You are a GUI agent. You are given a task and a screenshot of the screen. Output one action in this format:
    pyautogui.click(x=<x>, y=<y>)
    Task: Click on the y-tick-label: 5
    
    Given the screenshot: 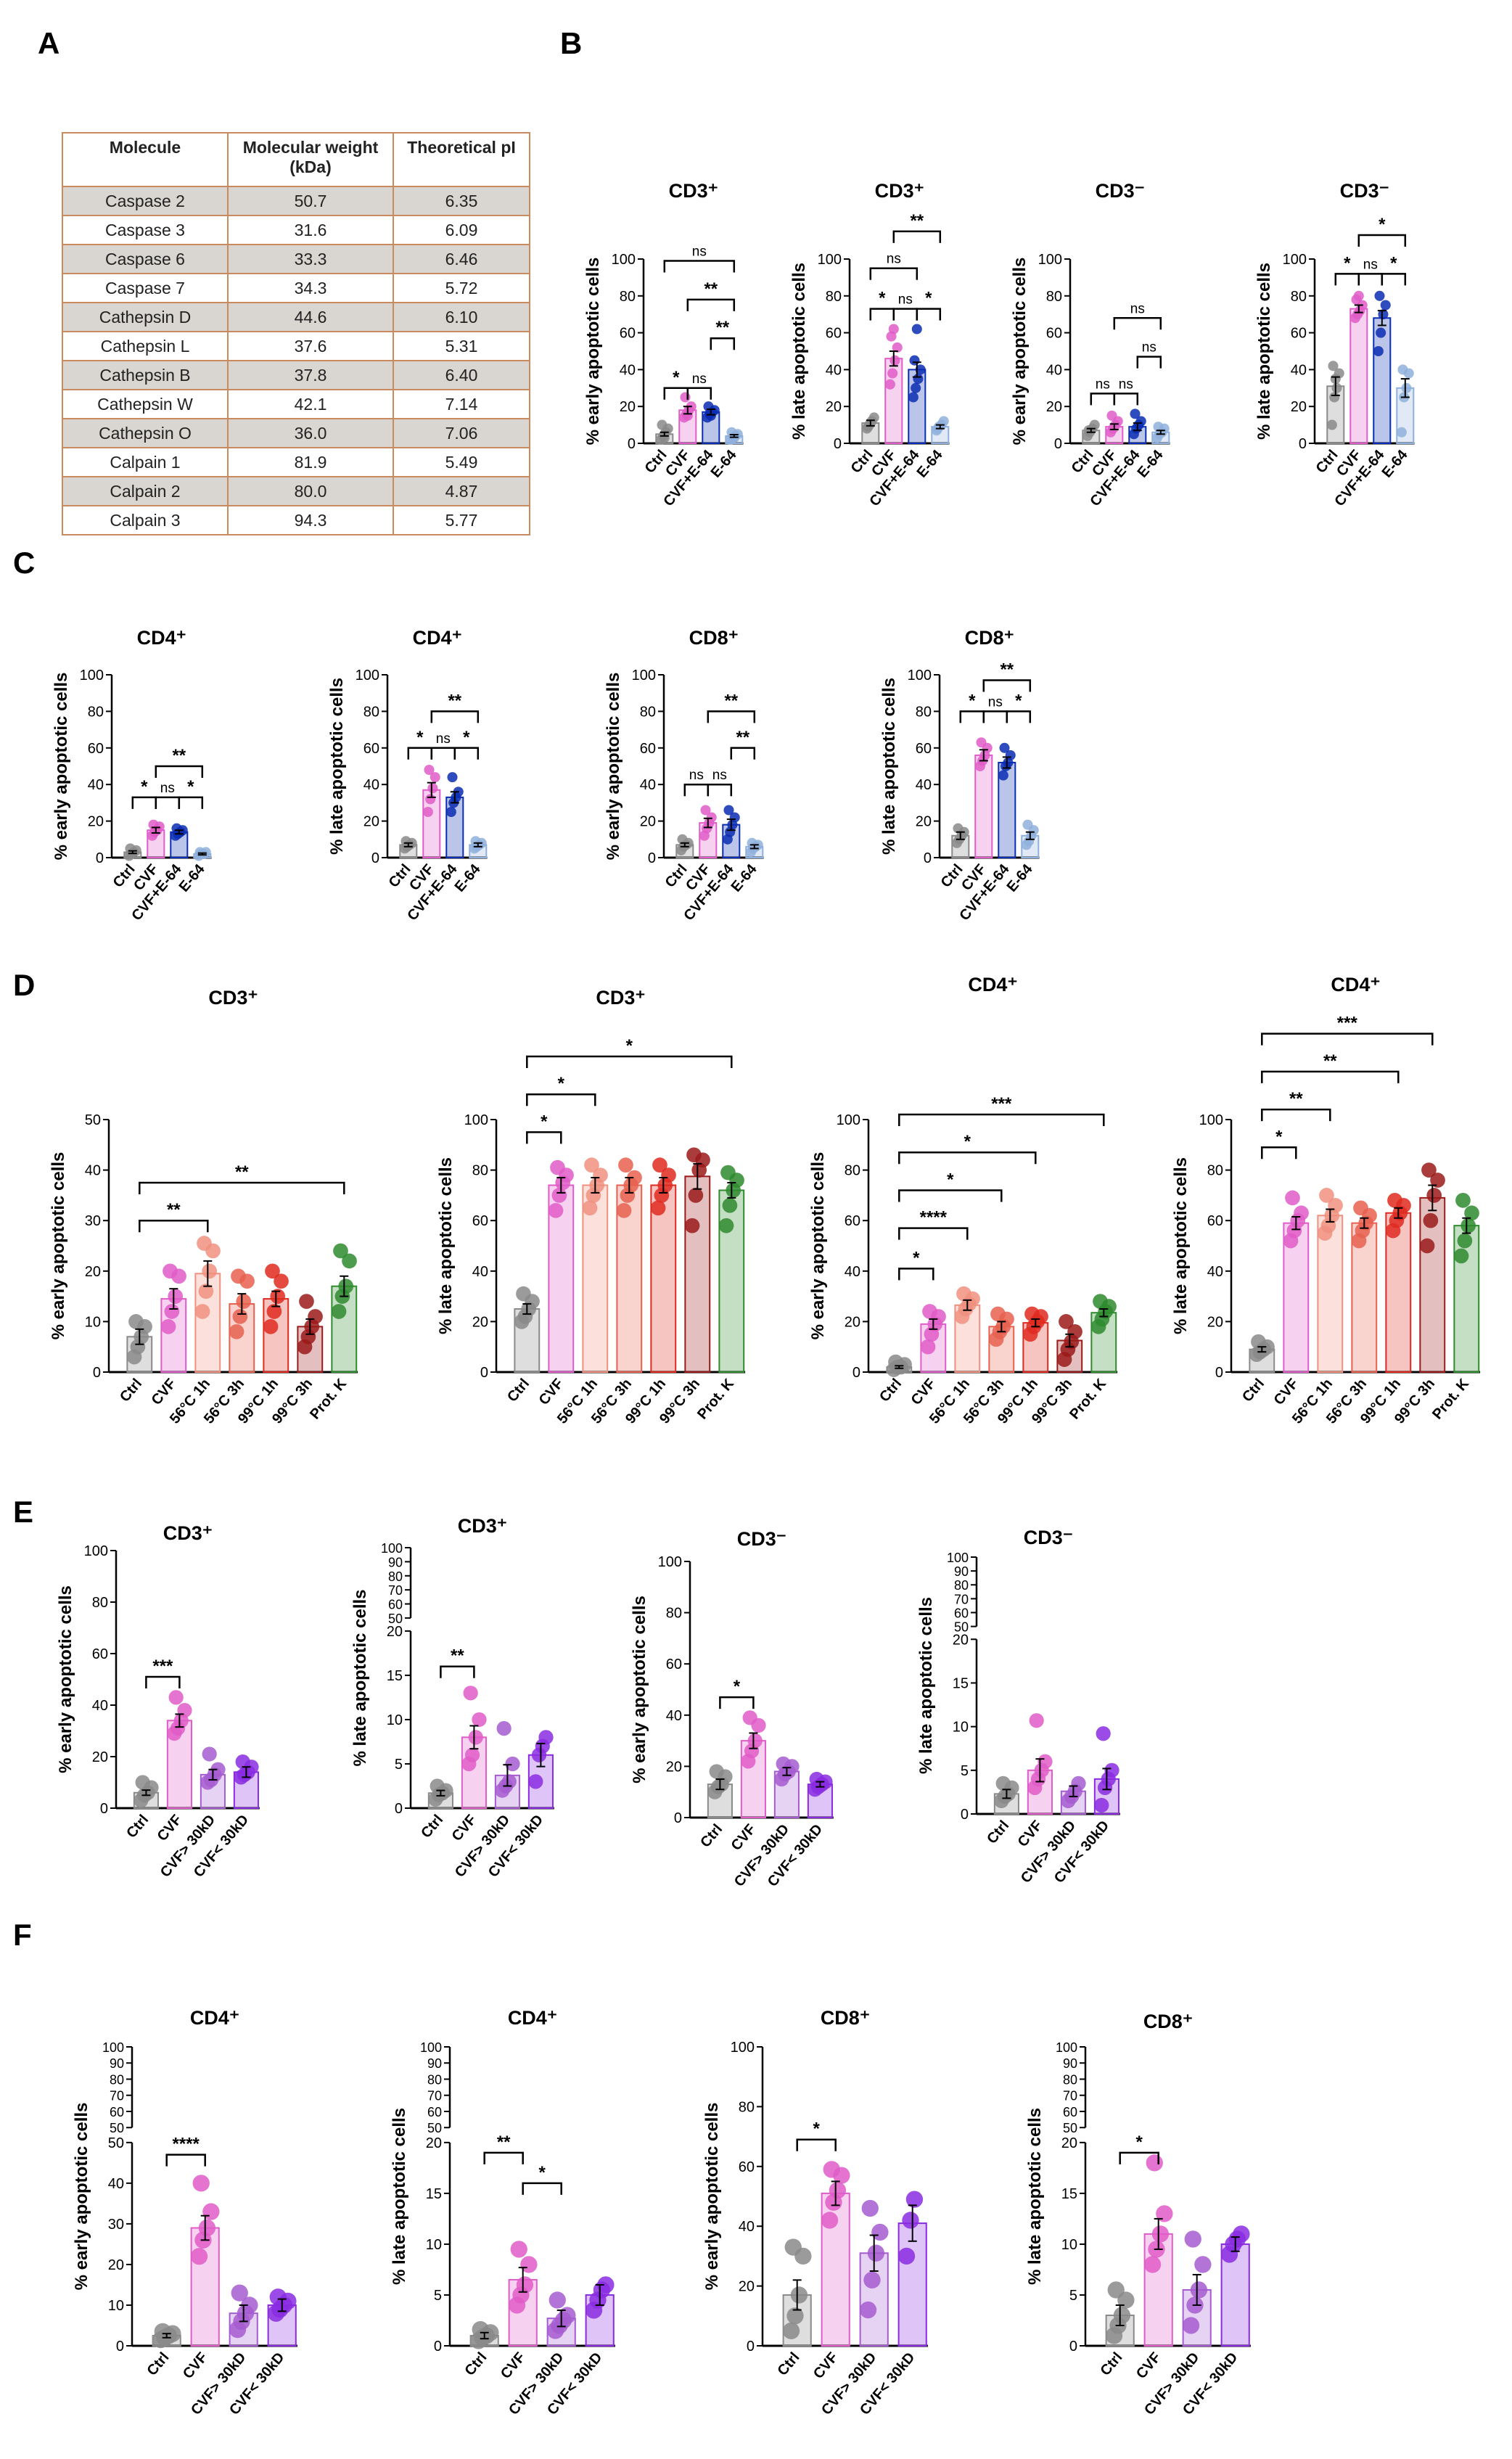 What is the action you would take?
    pyautogui.click(x=965, y=1771)
    